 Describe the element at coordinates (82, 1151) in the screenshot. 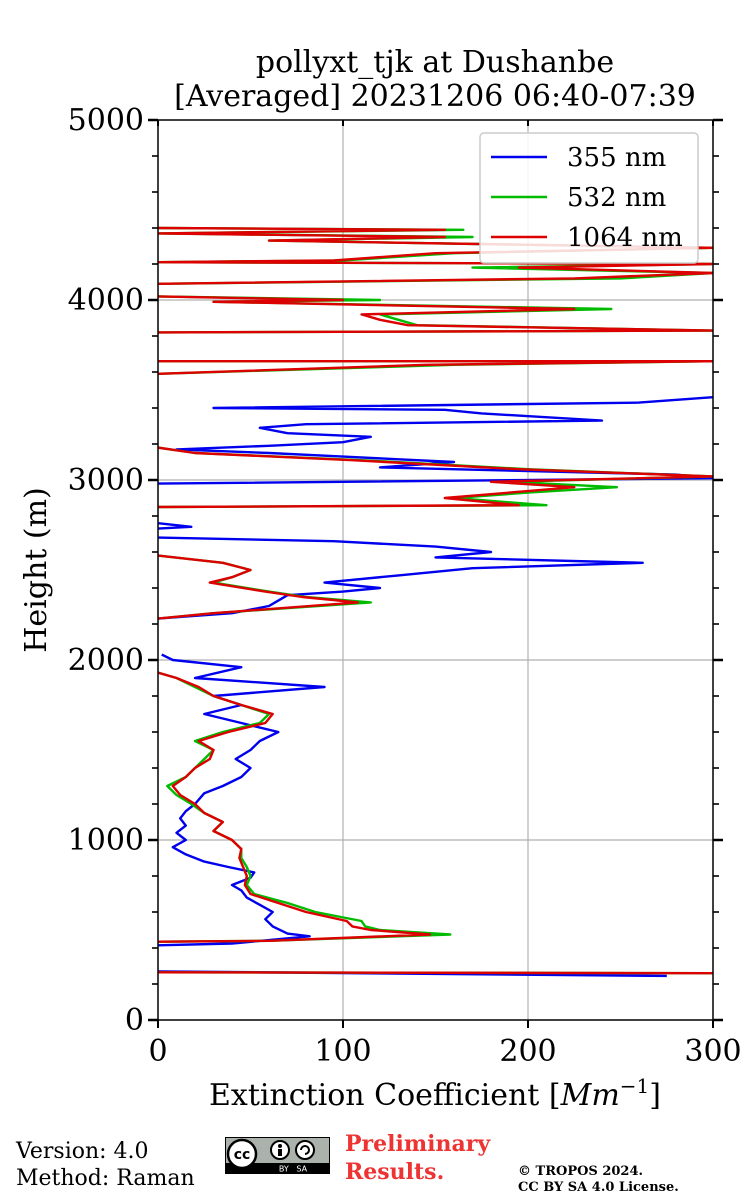

I see `version-text: Version: 4.0` at that location.